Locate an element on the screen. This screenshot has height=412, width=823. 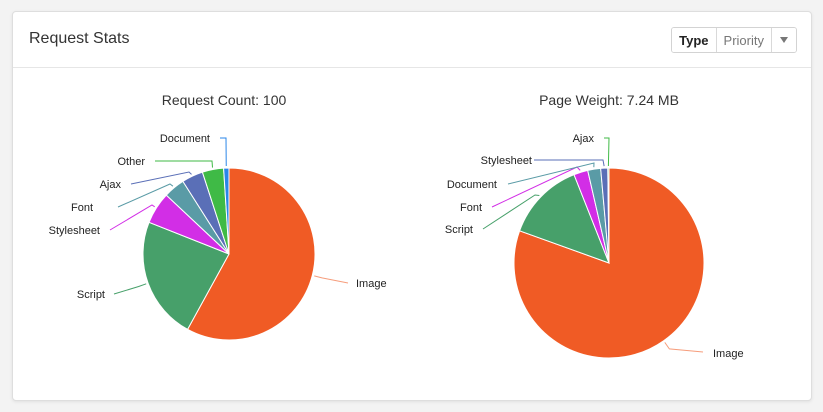
pie-slice-ajax is located at coordinates (608, 215).